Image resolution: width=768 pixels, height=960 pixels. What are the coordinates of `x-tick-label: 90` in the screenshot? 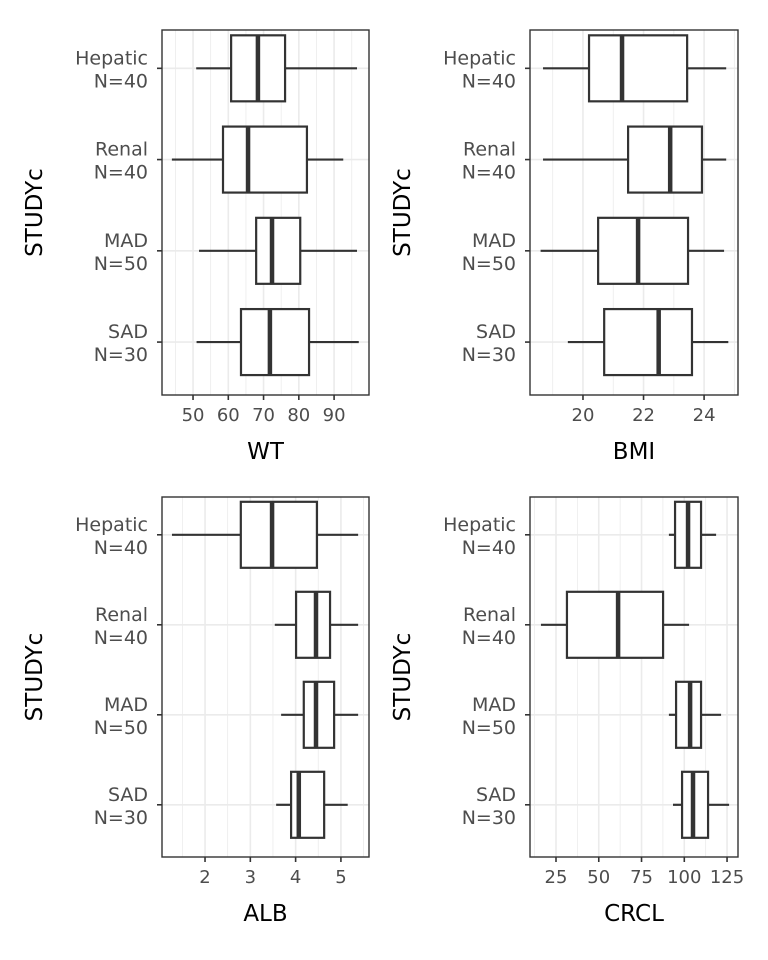 It's located at (334, 415).